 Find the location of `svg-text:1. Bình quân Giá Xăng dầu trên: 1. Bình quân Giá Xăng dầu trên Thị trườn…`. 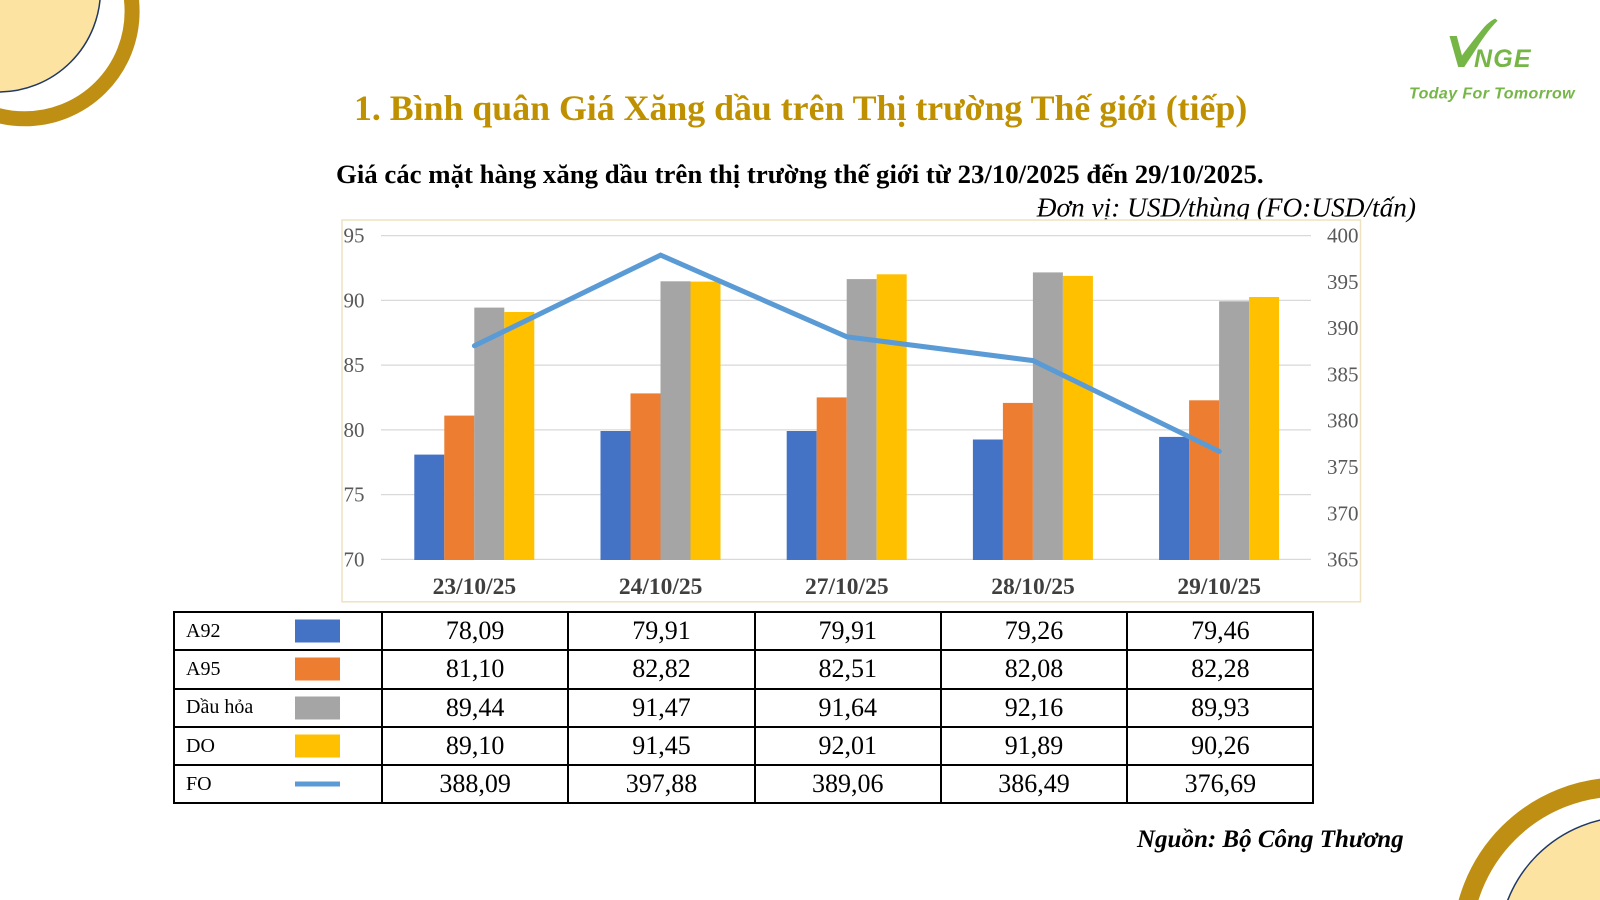

svg-text:1. Bình quân Giá Xăng dầu trên: 1. Bình quân Giá Xăng dầu trên Thị trườn… is located at coordinates (800, 108).